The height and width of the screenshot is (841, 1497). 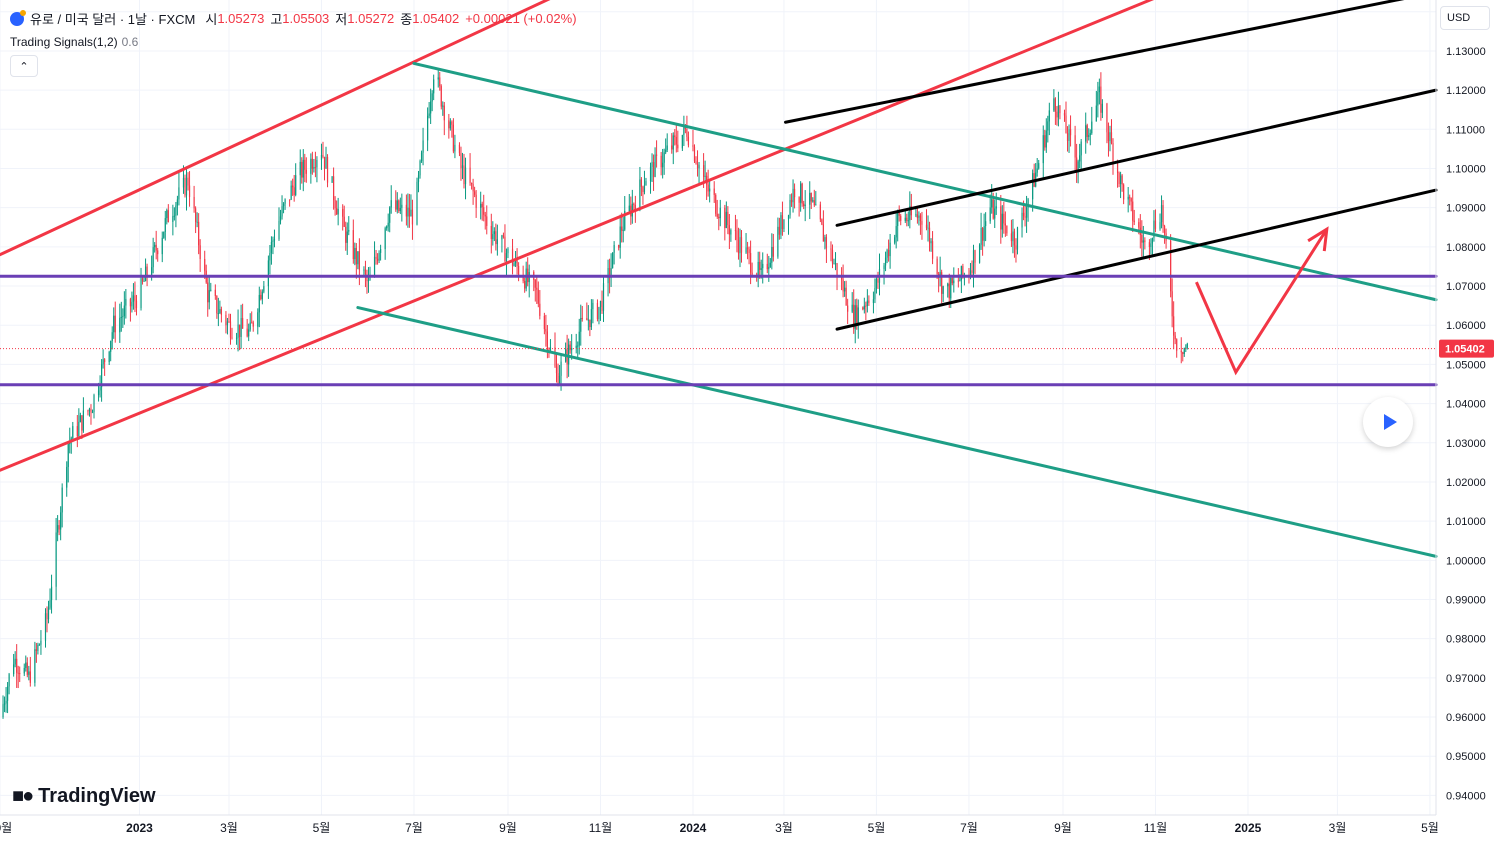 What do you see at coordinates (74, 42) in the screenshot?
I see `indicator-legend: Trading Signals(1,2) 0.6` at bounding box center [74, 42].